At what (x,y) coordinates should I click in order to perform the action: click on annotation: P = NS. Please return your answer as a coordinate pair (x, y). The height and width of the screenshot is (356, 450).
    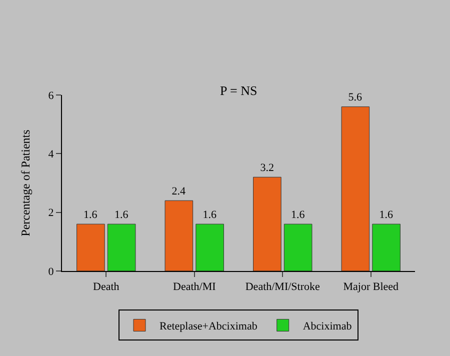
    Looking at the image, I should click on (239, 90).